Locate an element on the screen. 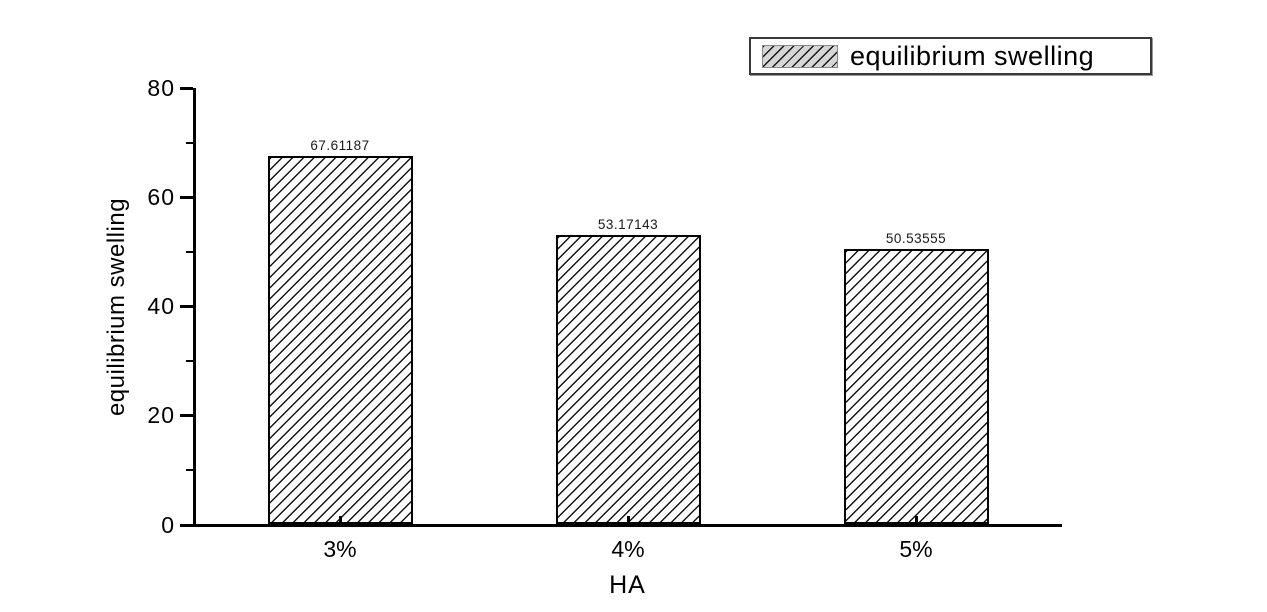 The height and width of the screenshot is (612, 1267). y-tick-label: 40 is located at coordinates (161, 306).